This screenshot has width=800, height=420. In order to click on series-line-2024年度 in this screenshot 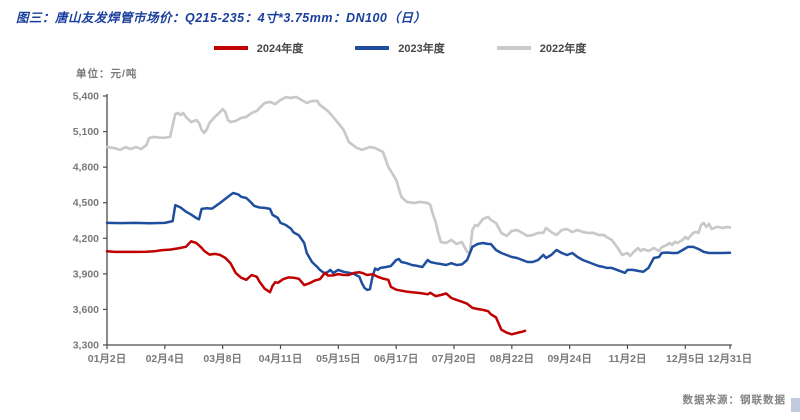, I will do `click(316, 288)`.